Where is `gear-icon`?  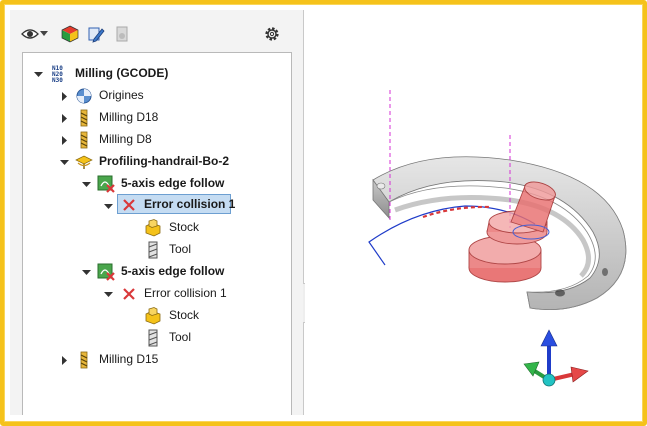 gear-icon is located at coordinates (272, 34).